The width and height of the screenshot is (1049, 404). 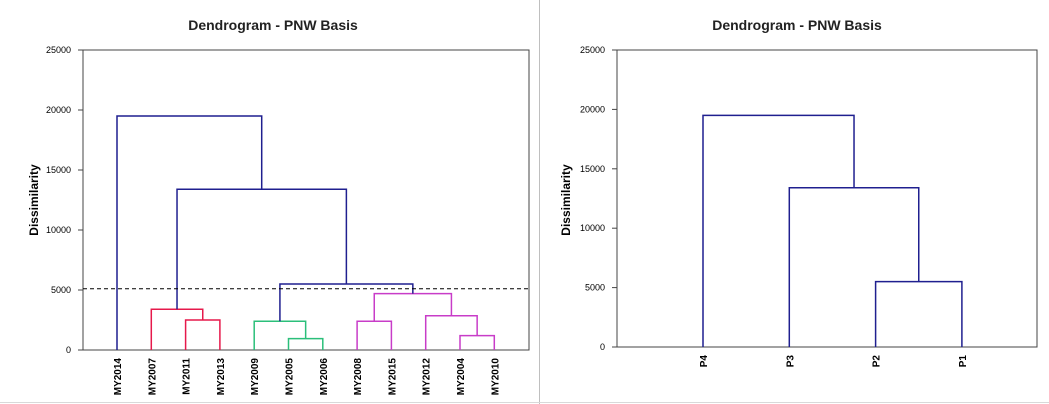 I want to click on leaf-label: MY2010, so click(x=495, y=377).